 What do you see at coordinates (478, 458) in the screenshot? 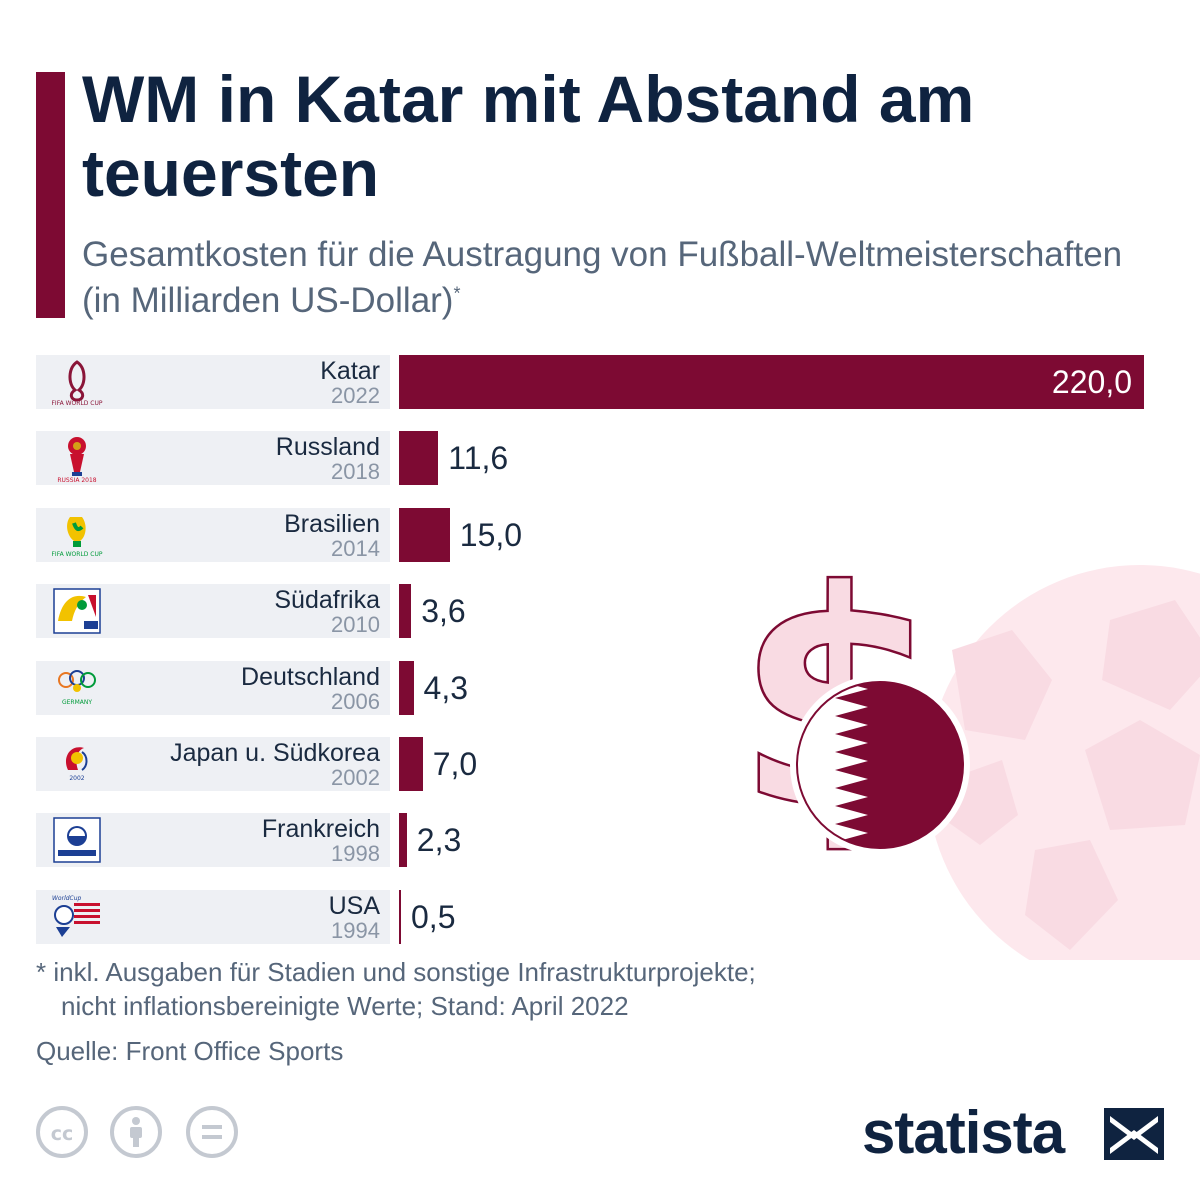
I see `bar-value-label: 11,6` at bounding box center [478, 458].